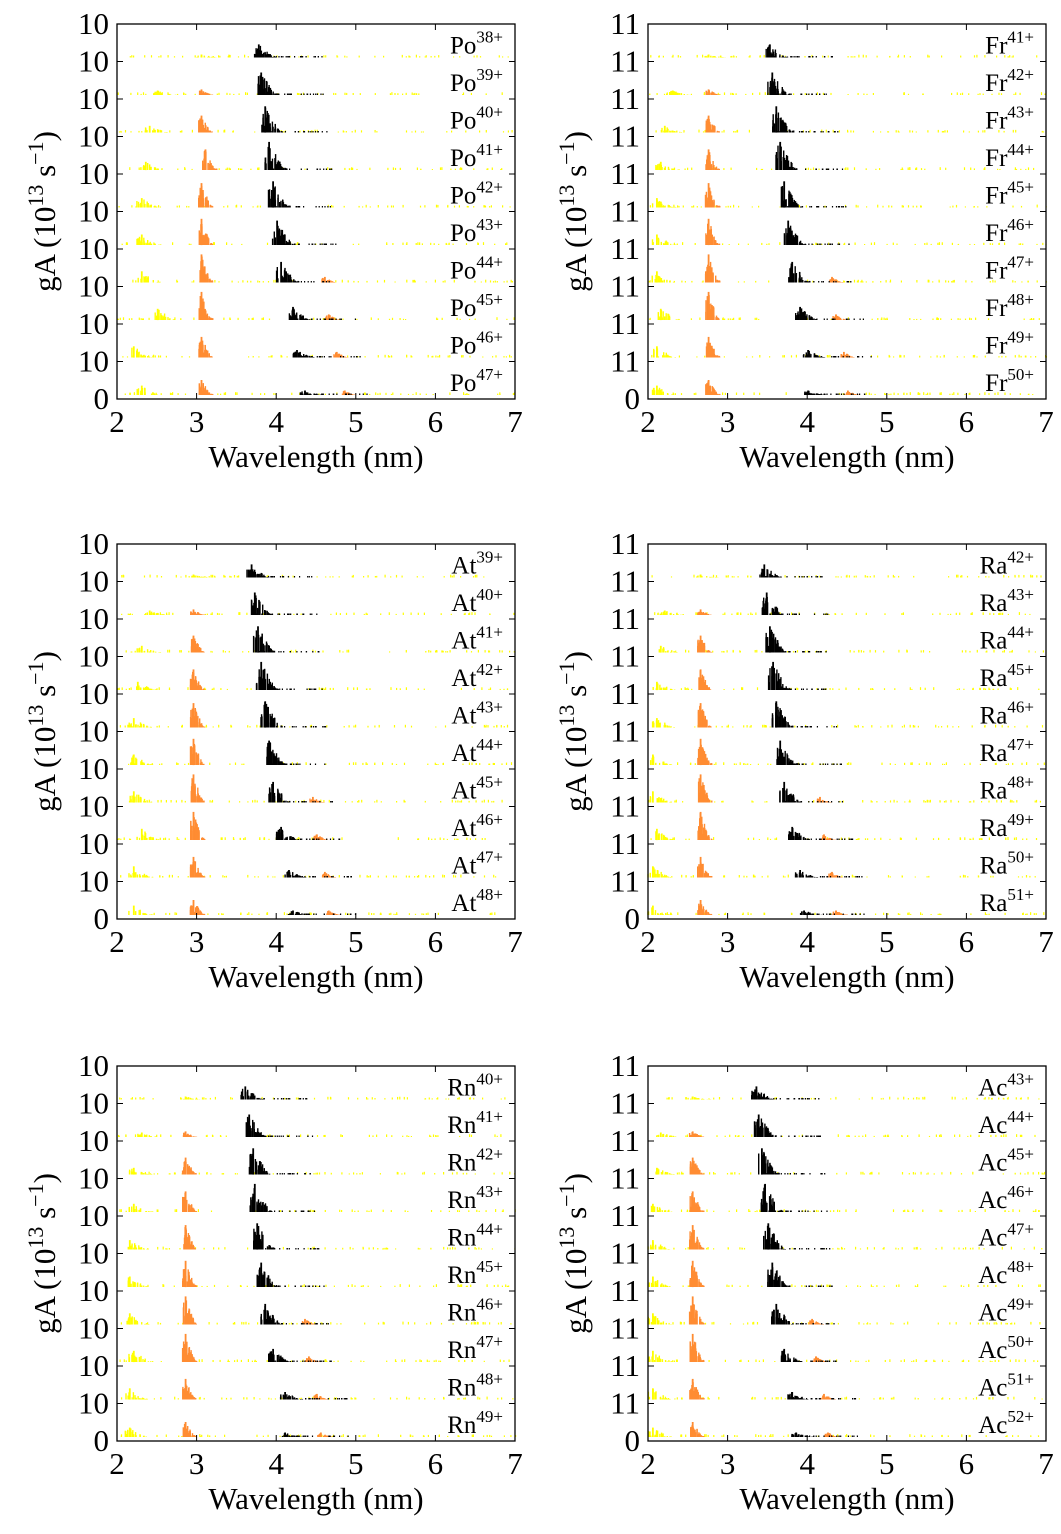 This screenshot has width=1061, height=1534. I want to click on y-tick-label: 0, so click(102, 398).